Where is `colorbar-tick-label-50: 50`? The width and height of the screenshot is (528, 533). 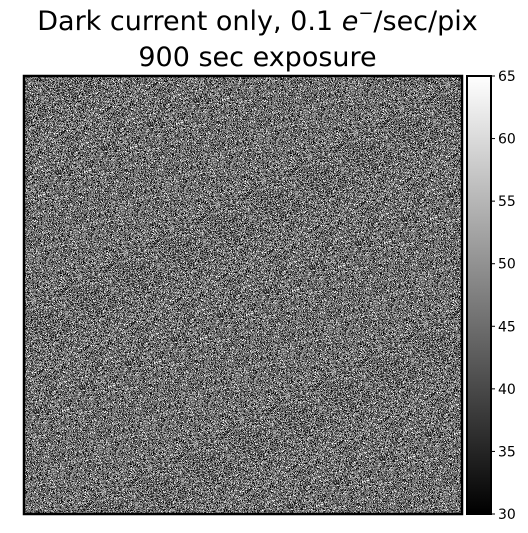 colorbar-tick-label-50: 50 is located at coordinates (507, 265).